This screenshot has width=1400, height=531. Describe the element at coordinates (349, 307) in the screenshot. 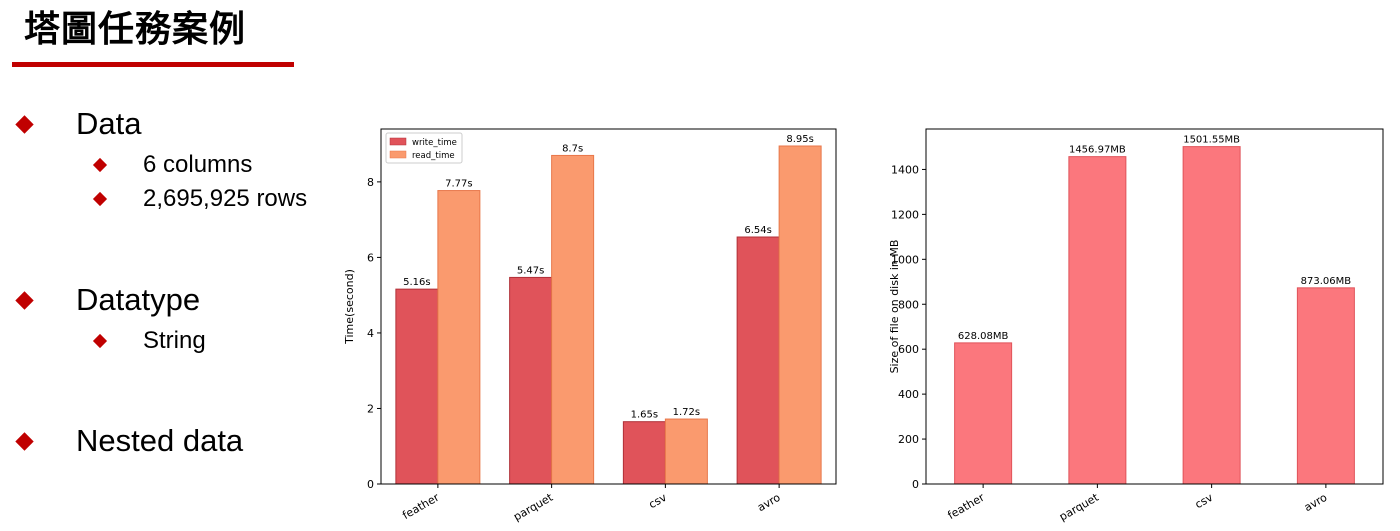

I see `y-axis-label: Time(second)` at that location.